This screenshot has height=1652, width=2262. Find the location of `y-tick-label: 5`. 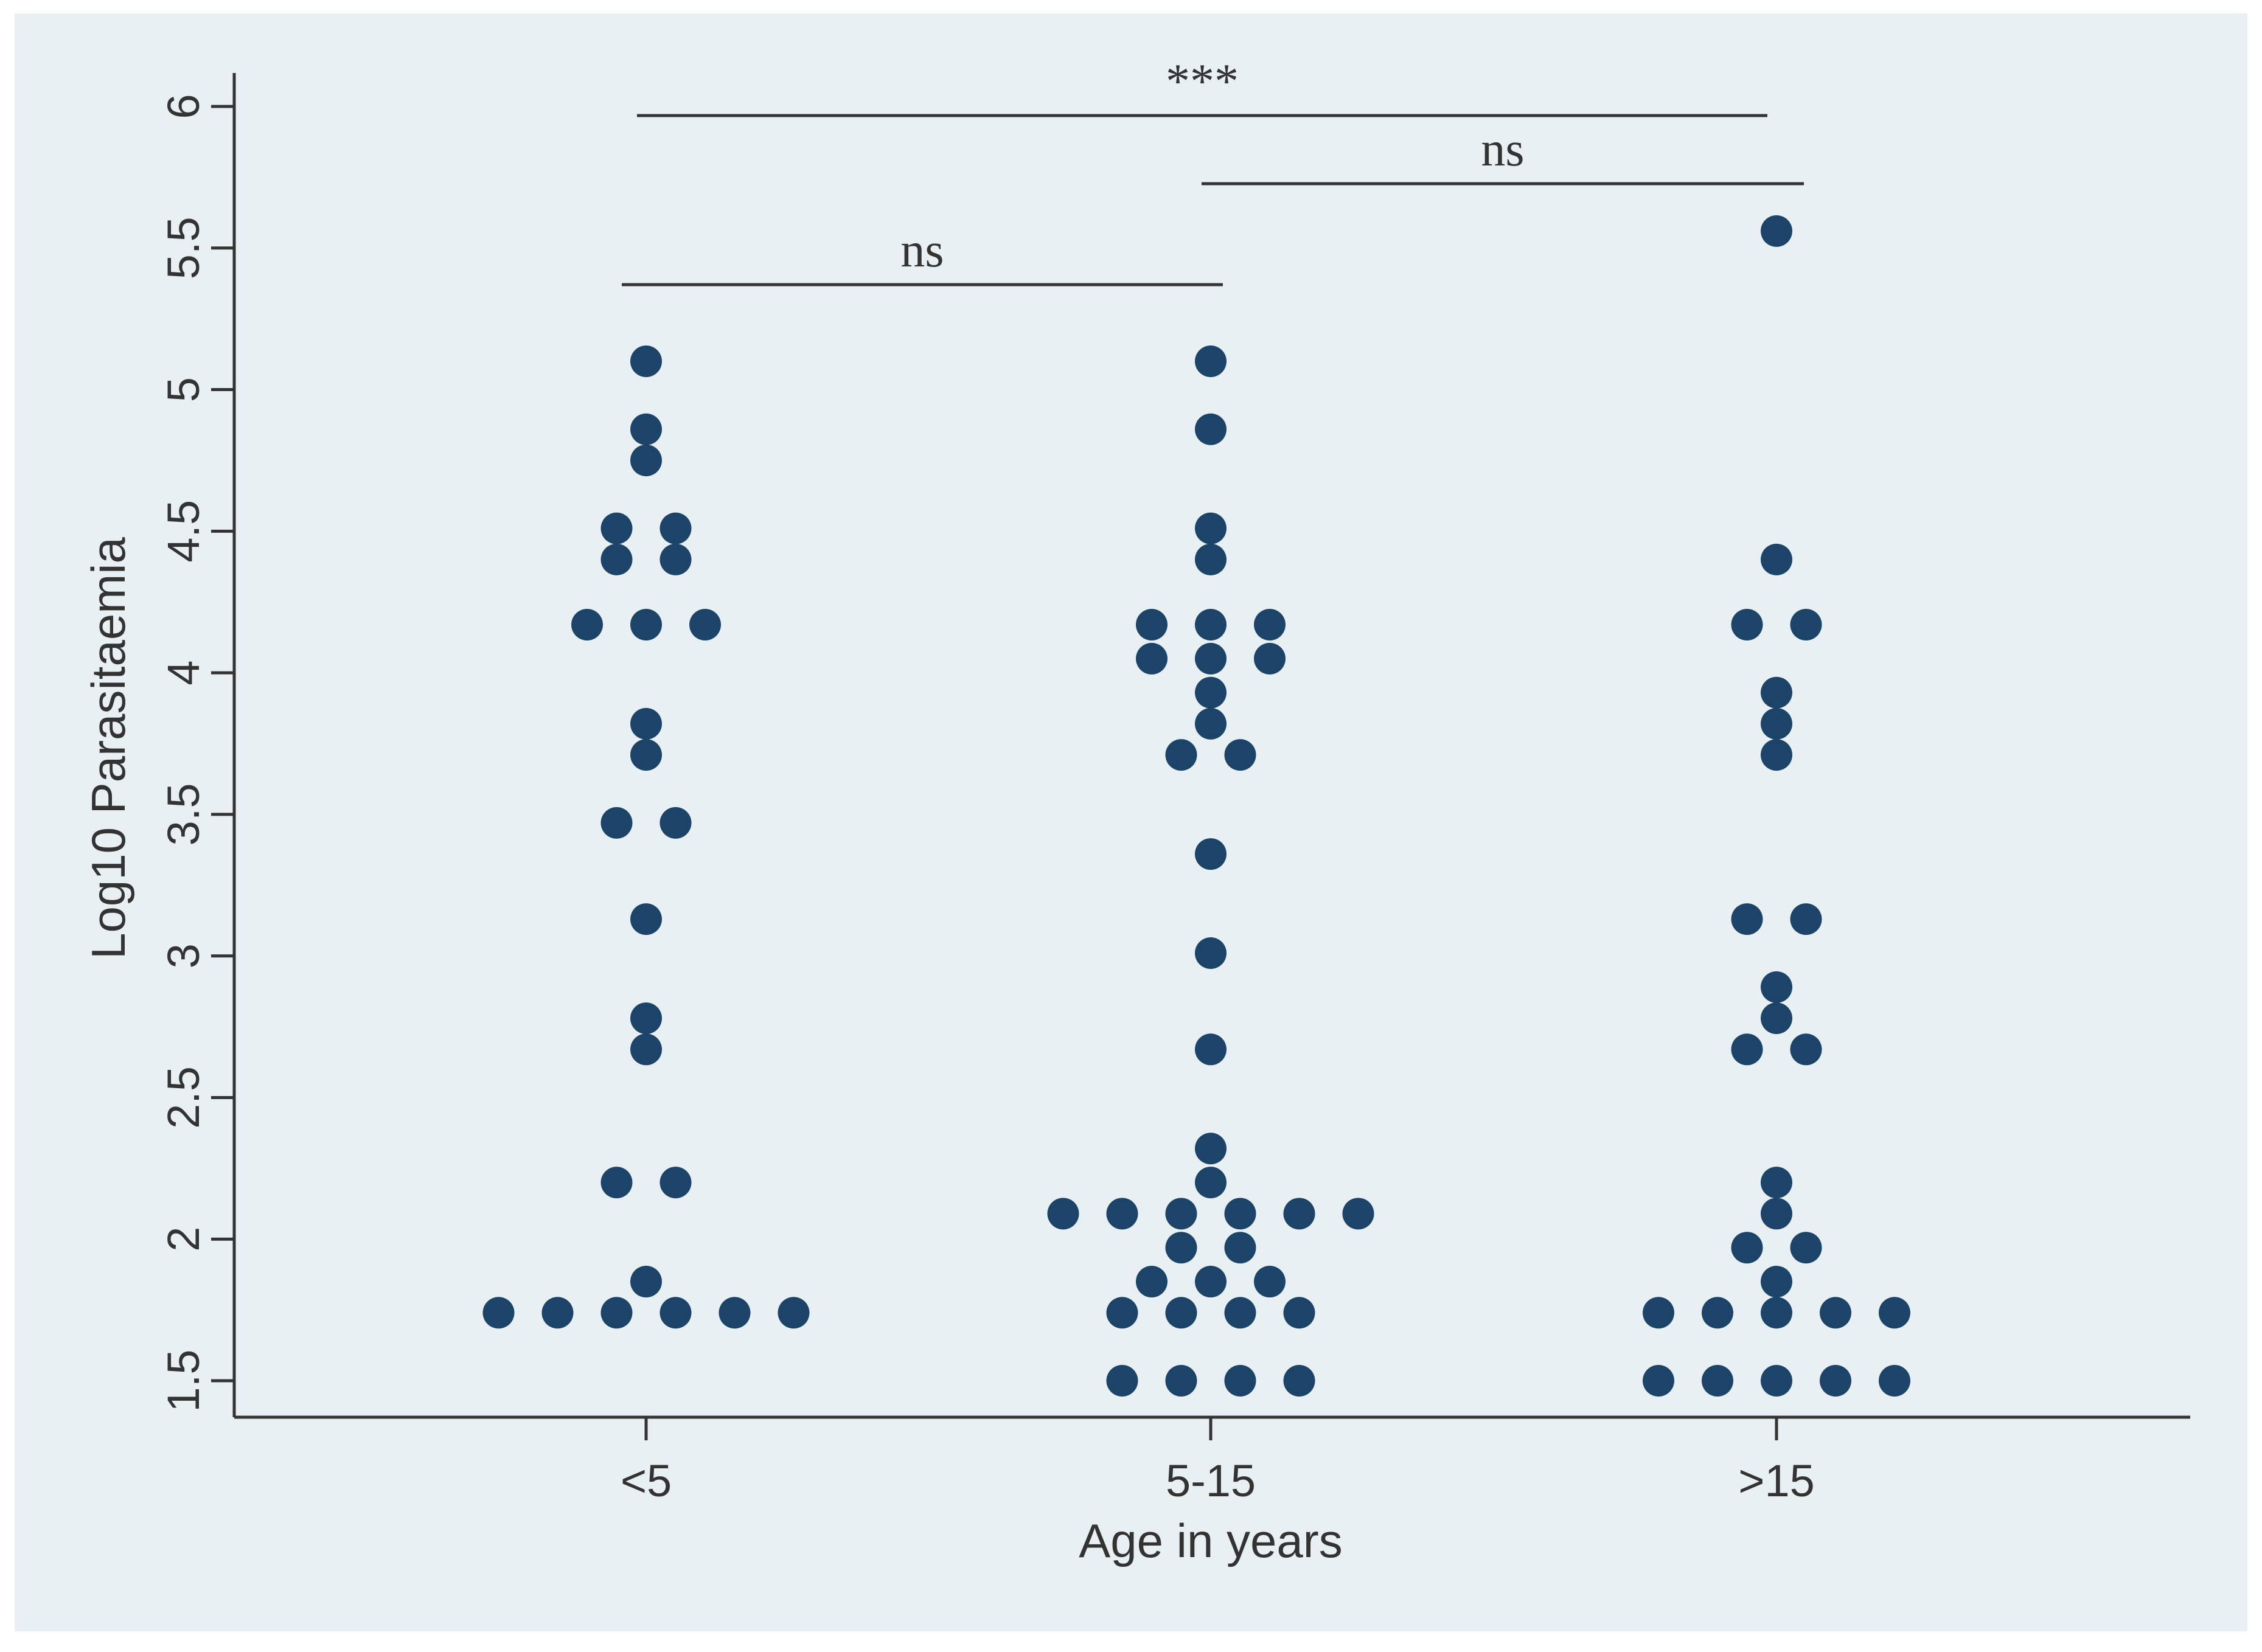

y-tick-label: 5 is located at coordinates (184, 389).